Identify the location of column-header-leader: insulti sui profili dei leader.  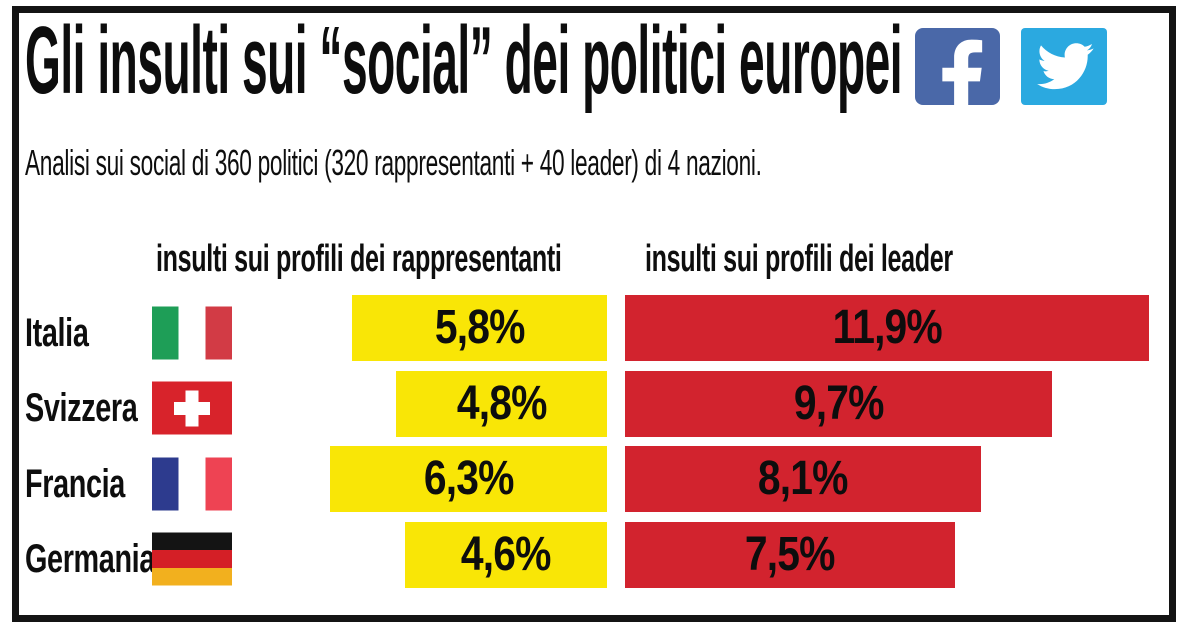
(799, 259).